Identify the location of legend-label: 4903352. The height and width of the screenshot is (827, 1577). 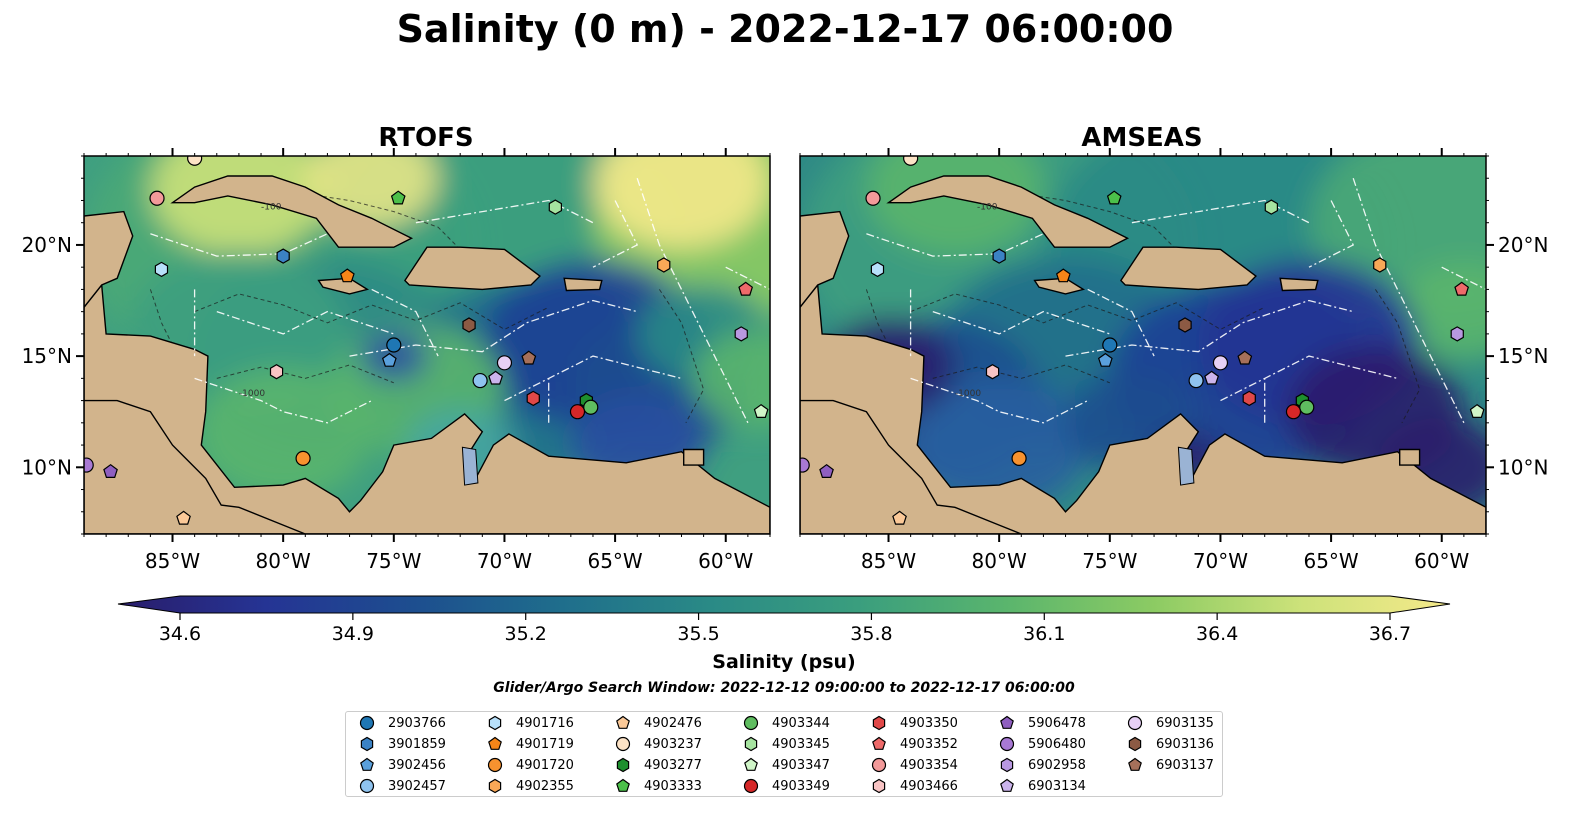
(929, 744).